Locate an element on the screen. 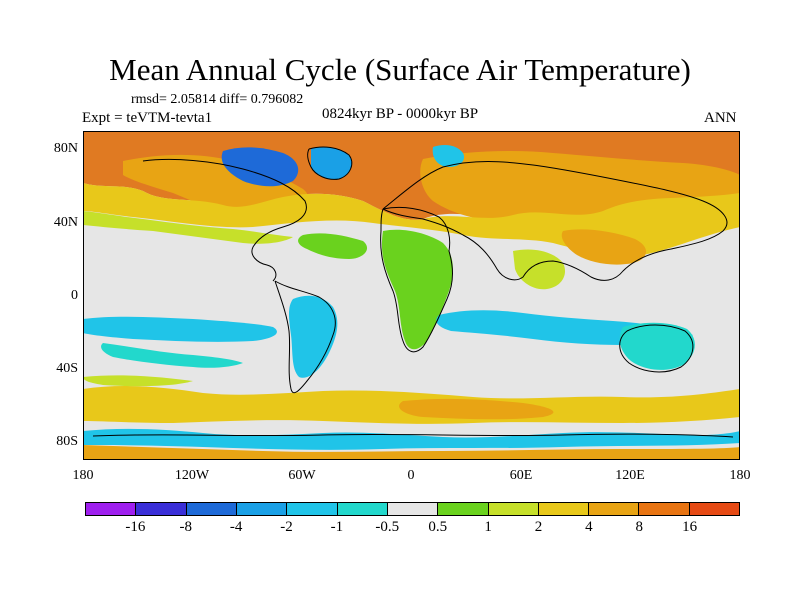 This screenshot has height=600, width=800. lon-label-120w: 120W is located at coordinates (192, 475).